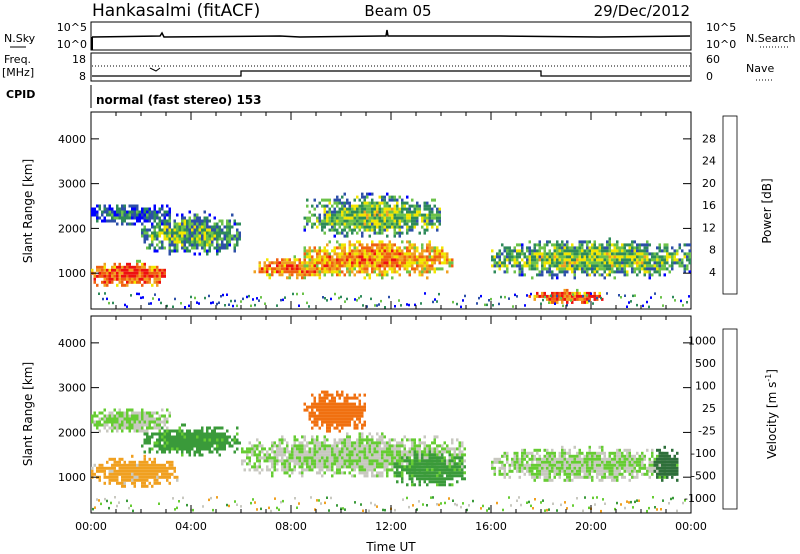 The height and width of the screenshot is (554, 800). I want to click on freq-panel: Freq. [MHz] 18 8 60 0 Nave, so click(388, 67).